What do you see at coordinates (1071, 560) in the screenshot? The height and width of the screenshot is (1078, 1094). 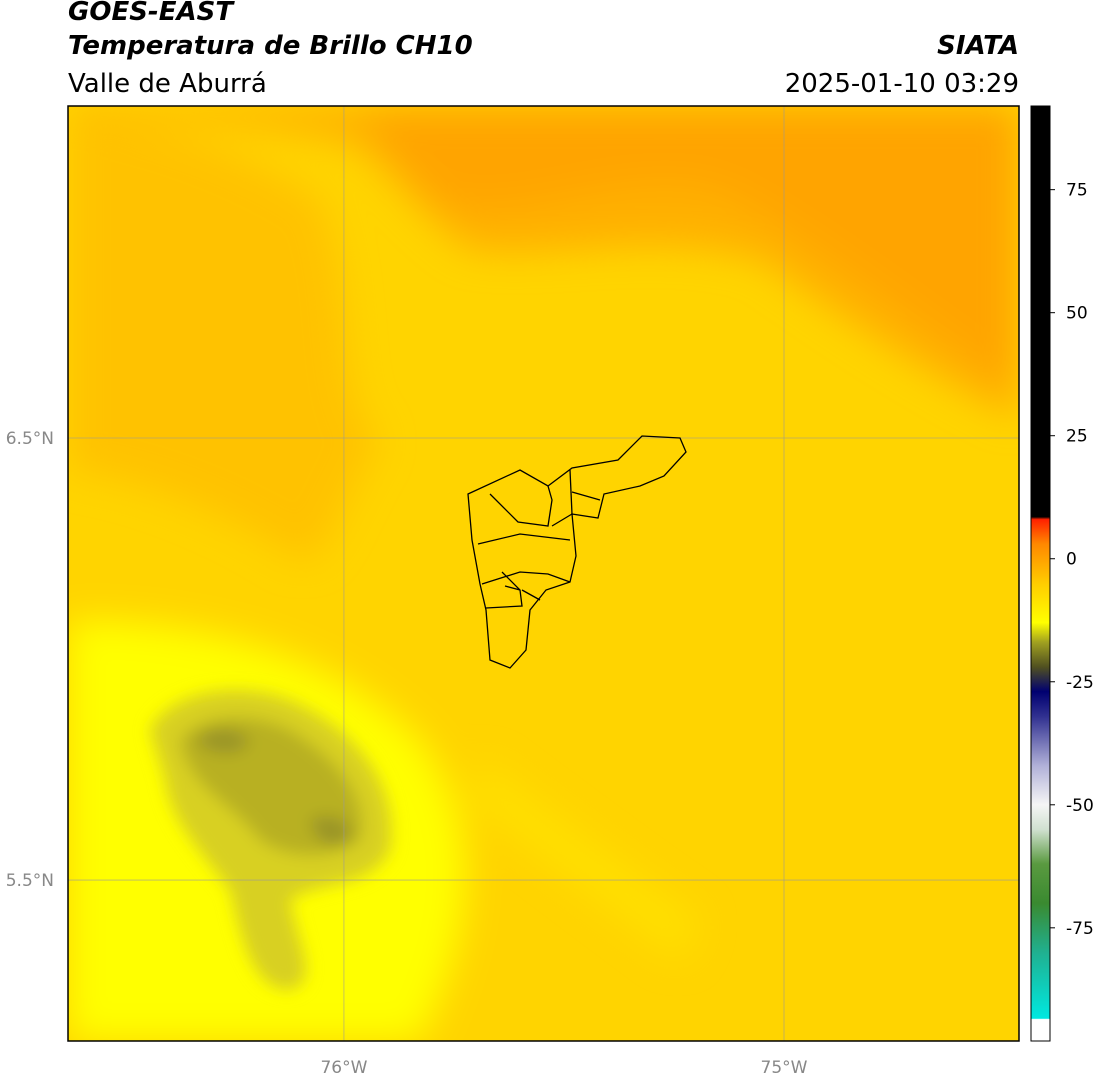 I see `colorbar-tick-label: 0` at bounding box center [1071, 560].